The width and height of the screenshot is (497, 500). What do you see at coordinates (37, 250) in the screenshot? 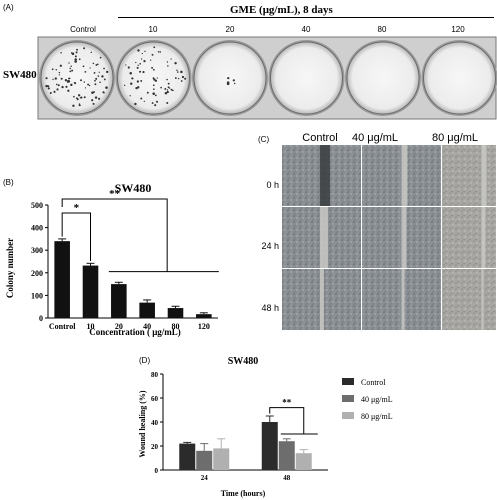
I see `colony-y-tick-label: 300` at bounding box center [37, 250].